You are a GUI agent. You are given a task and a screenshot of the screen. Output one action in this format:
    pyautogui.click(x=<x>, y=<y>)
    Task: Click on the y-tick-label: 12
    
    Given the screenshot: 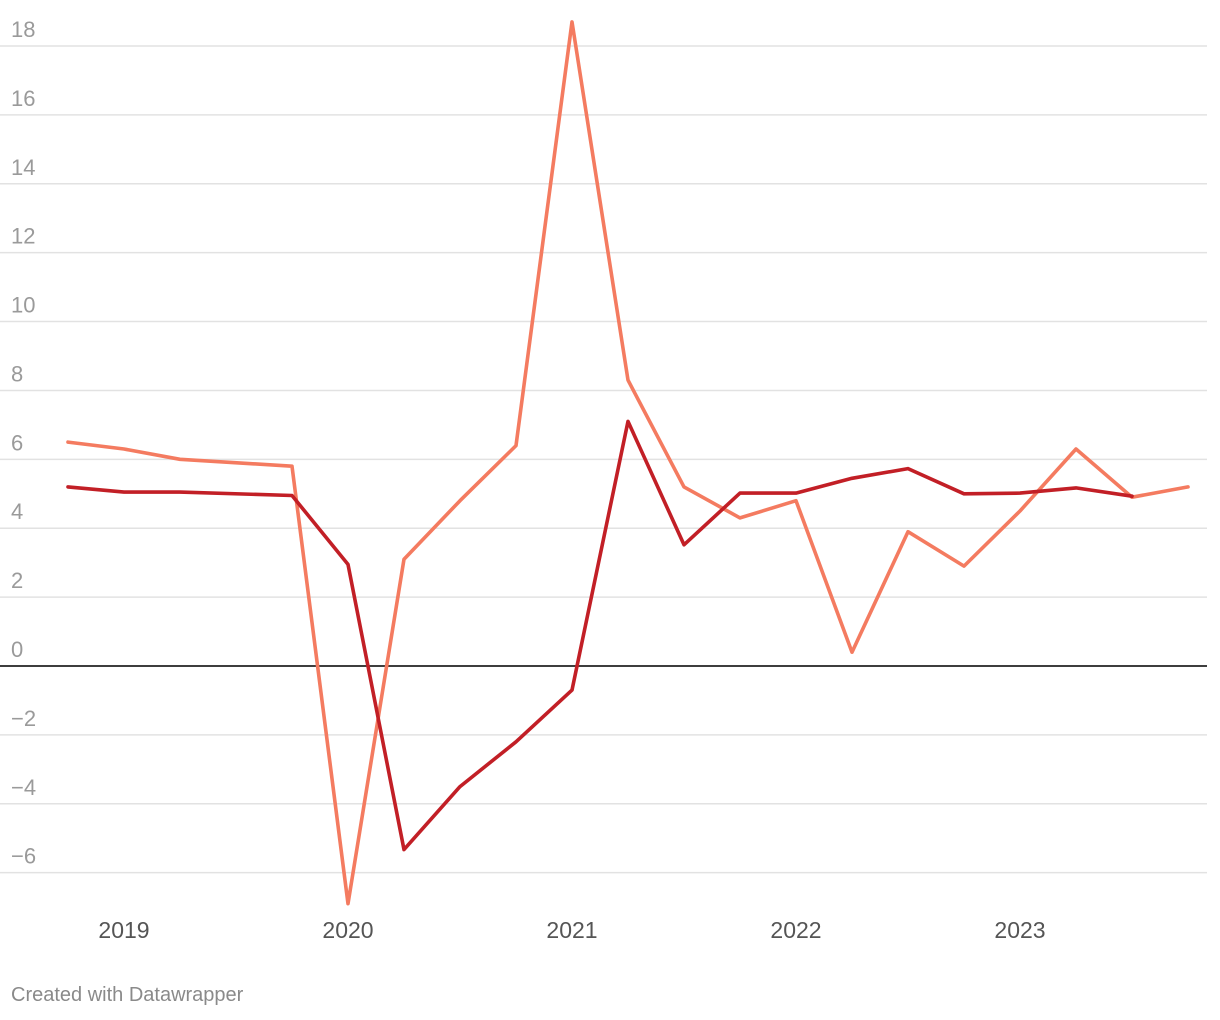 What is the action you would take?
    pyautogui.click(x=23, y=236)
    